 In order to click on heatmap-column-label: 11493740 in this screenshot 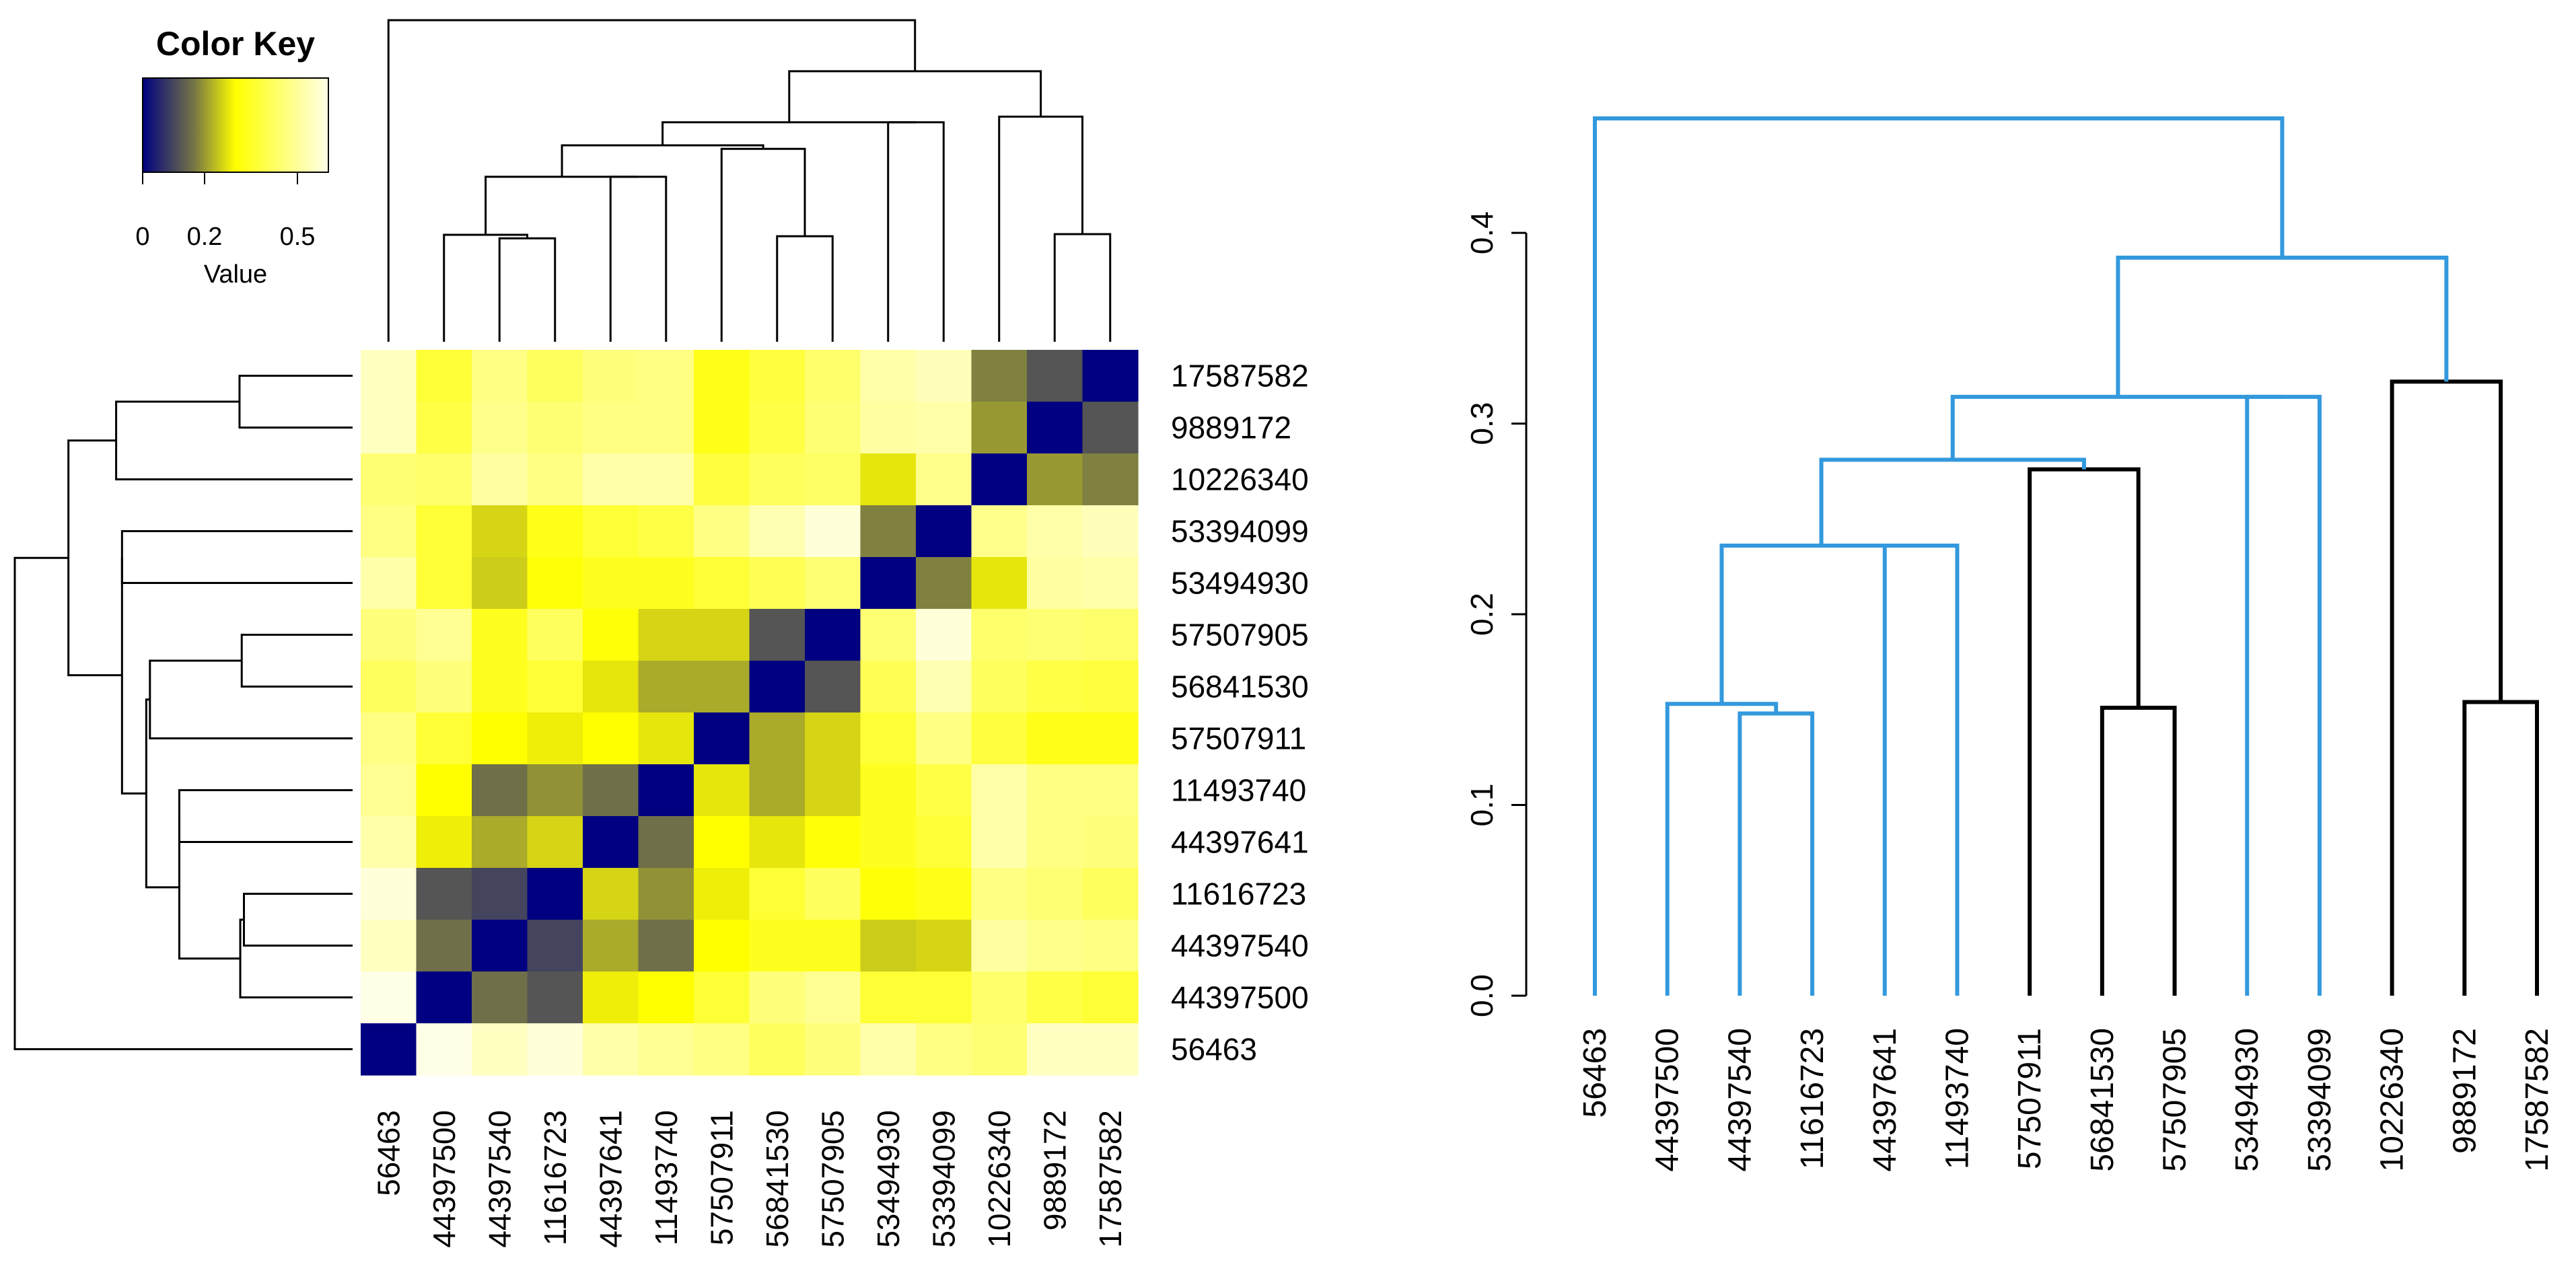, I will do `click(666, 1177)`.